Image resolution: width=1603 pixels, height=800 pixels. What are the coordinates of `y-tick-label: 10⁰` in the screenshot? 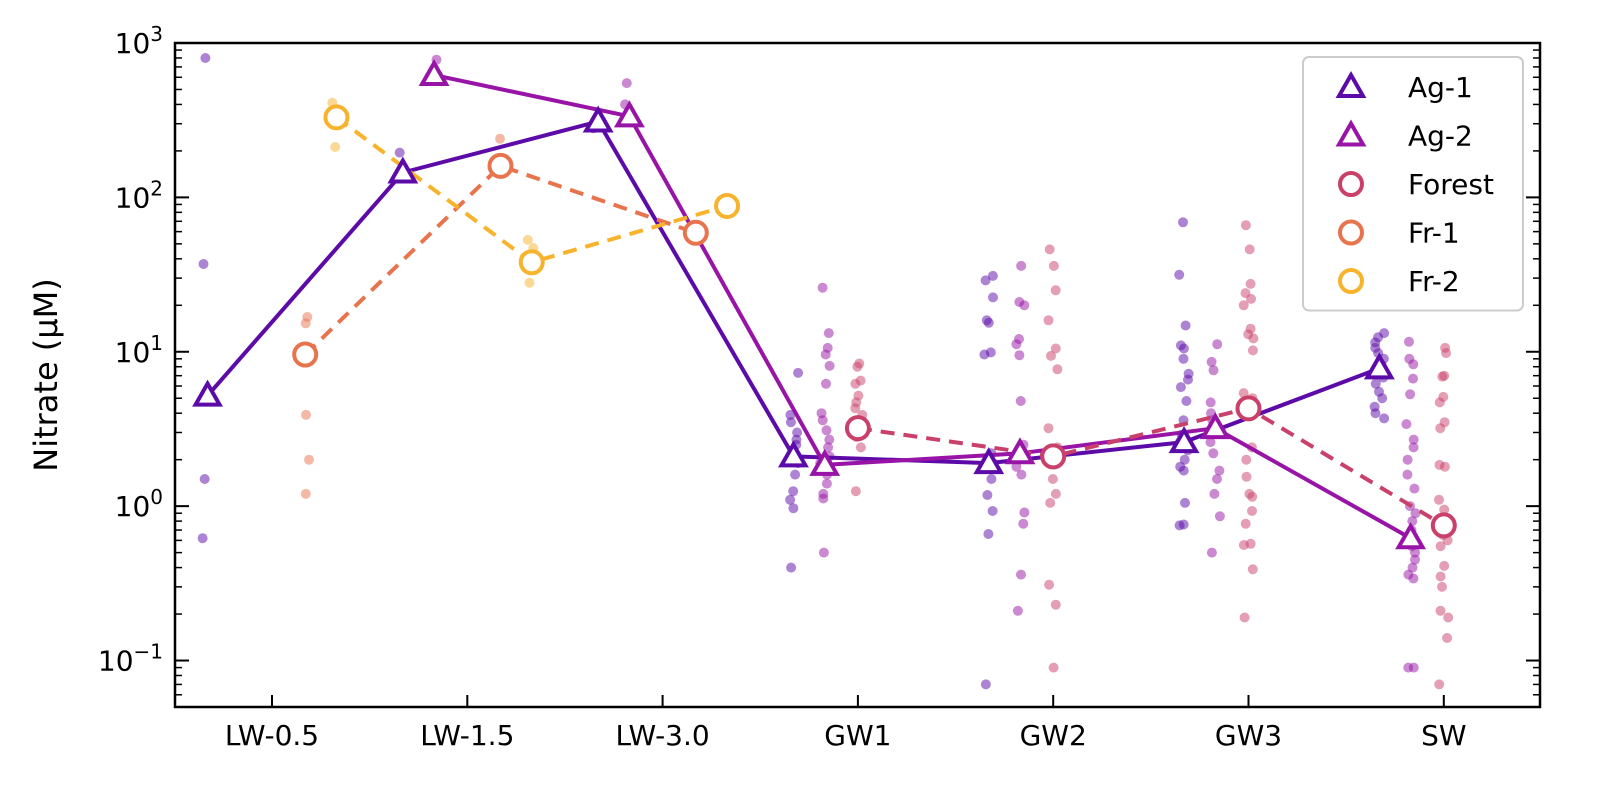 It's located at (139, 504).